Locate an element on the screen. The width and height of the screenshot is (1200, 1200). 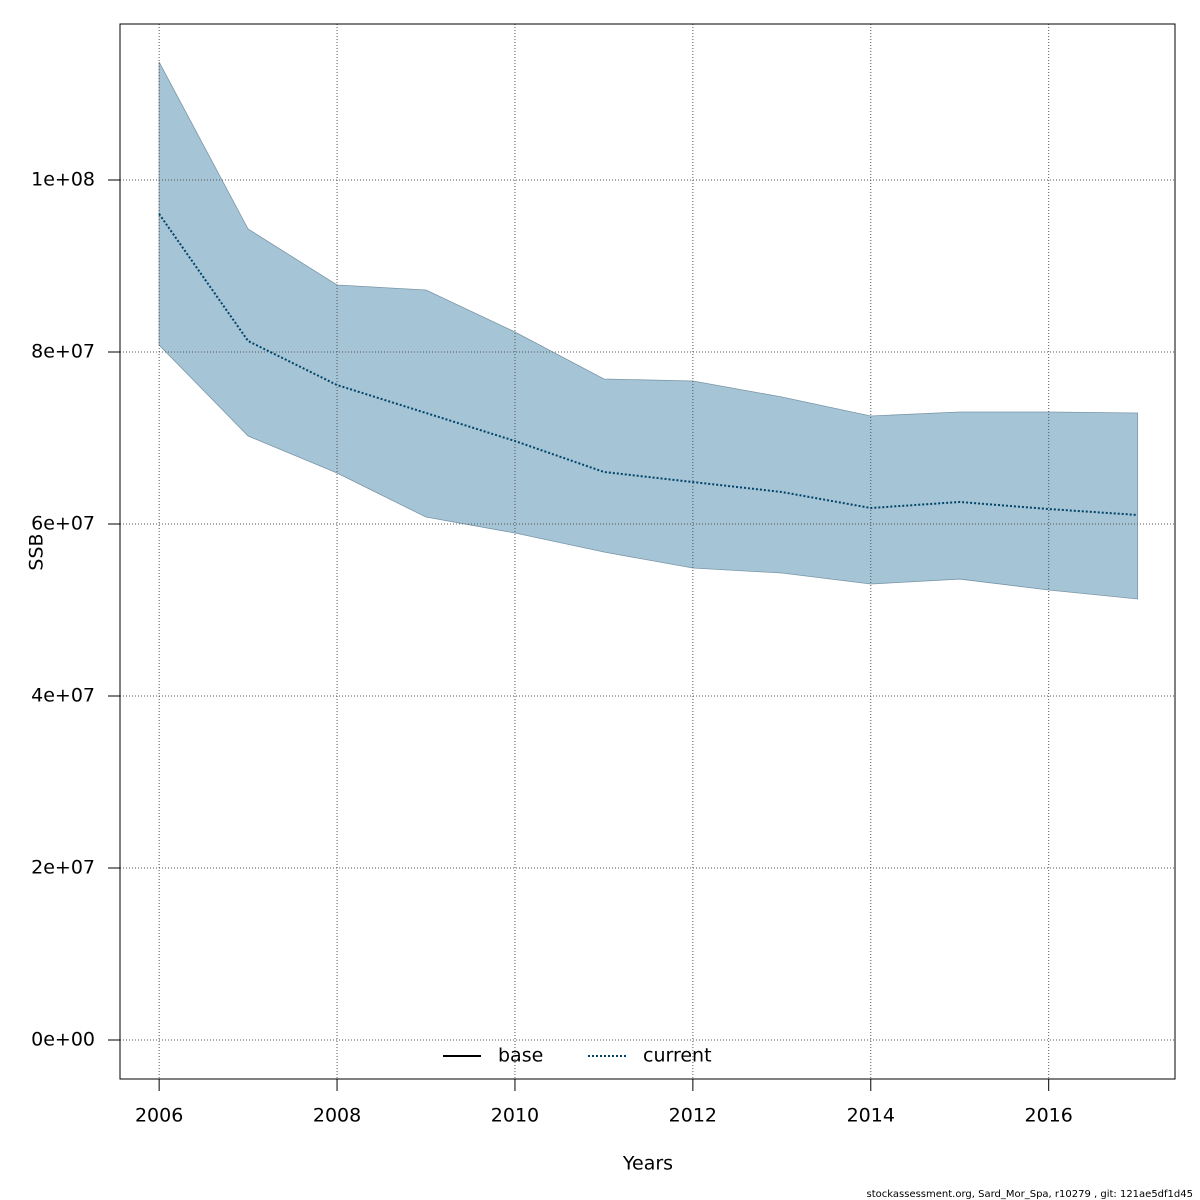
x-tick-label: 2014 is located at coordinates (871, 1116).